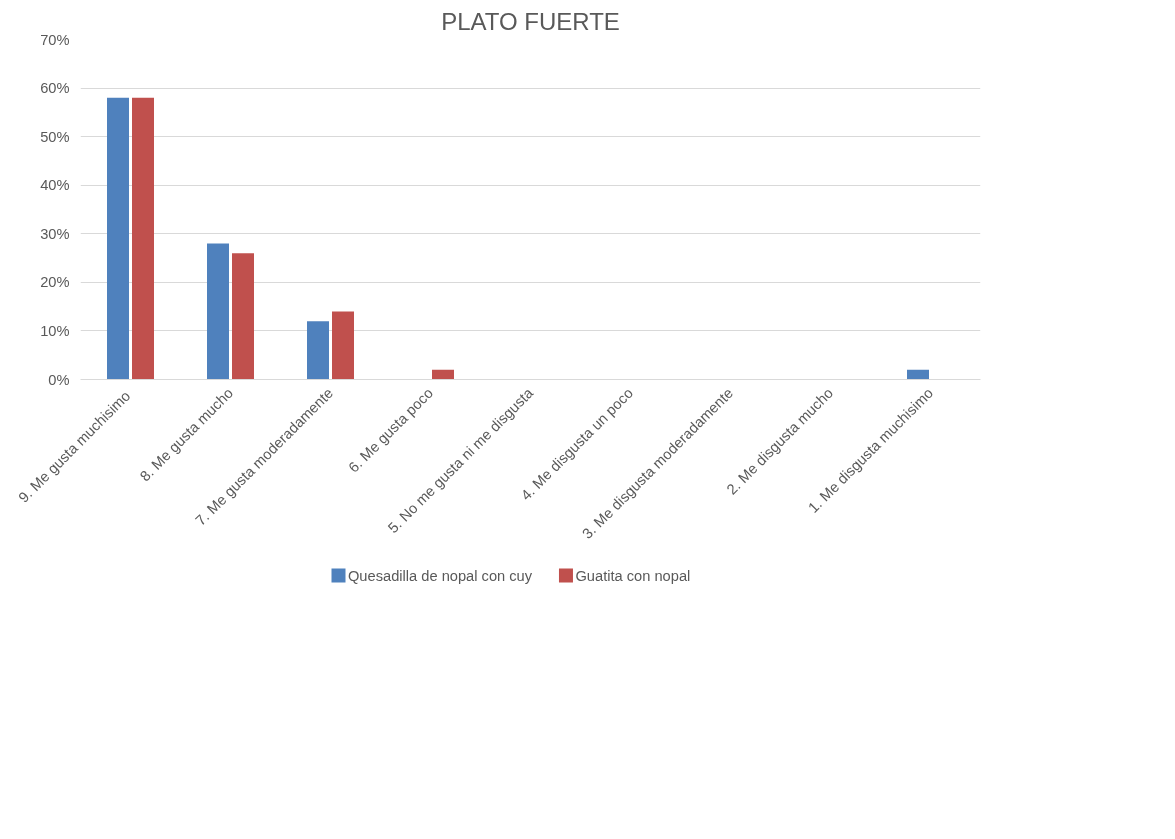 The image size is (1175, 839). What do you see at coordinates (55, 39) in the screenshot?
I see `y-tick-label: 70%` at bounding box center [55, 39].